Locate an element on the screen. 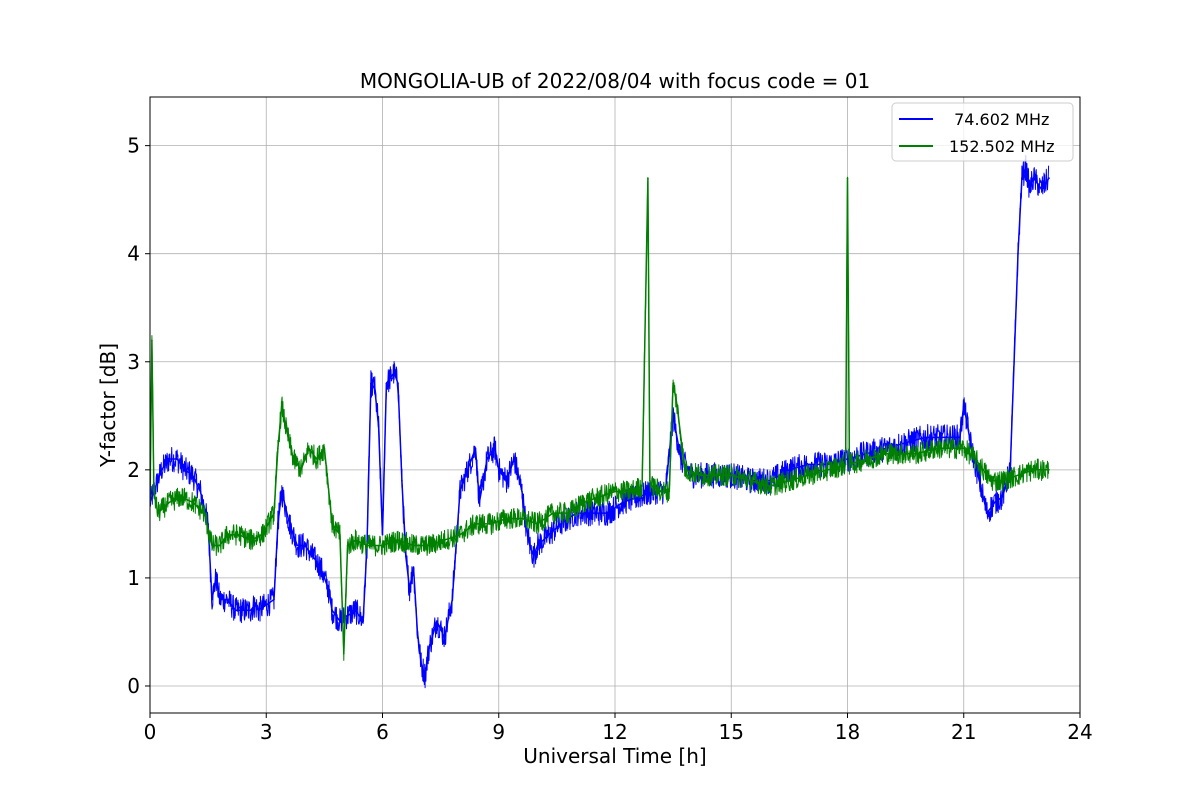  x-axis-label: Universal Time [h] is located at coordinates (614, 756).